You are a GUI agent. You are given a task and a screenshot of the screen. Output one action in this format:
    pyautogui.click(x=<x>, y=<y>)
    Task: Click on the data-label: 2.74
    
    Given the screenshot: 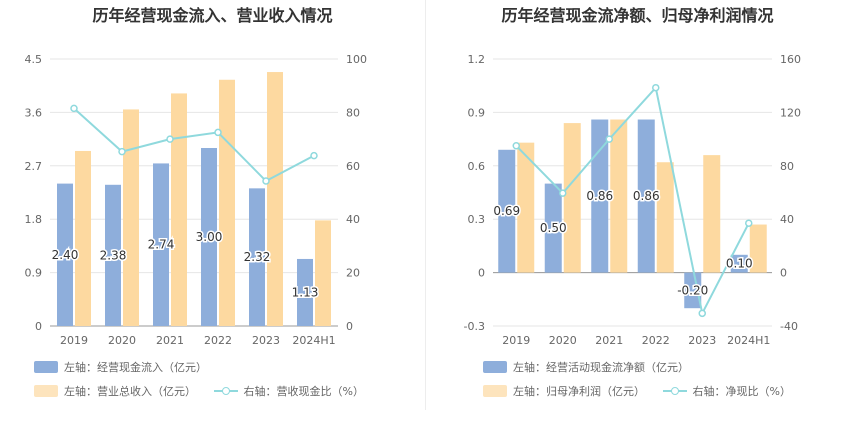 What is the action you would take?
    pyautogui.click(x=161, y=245)
    